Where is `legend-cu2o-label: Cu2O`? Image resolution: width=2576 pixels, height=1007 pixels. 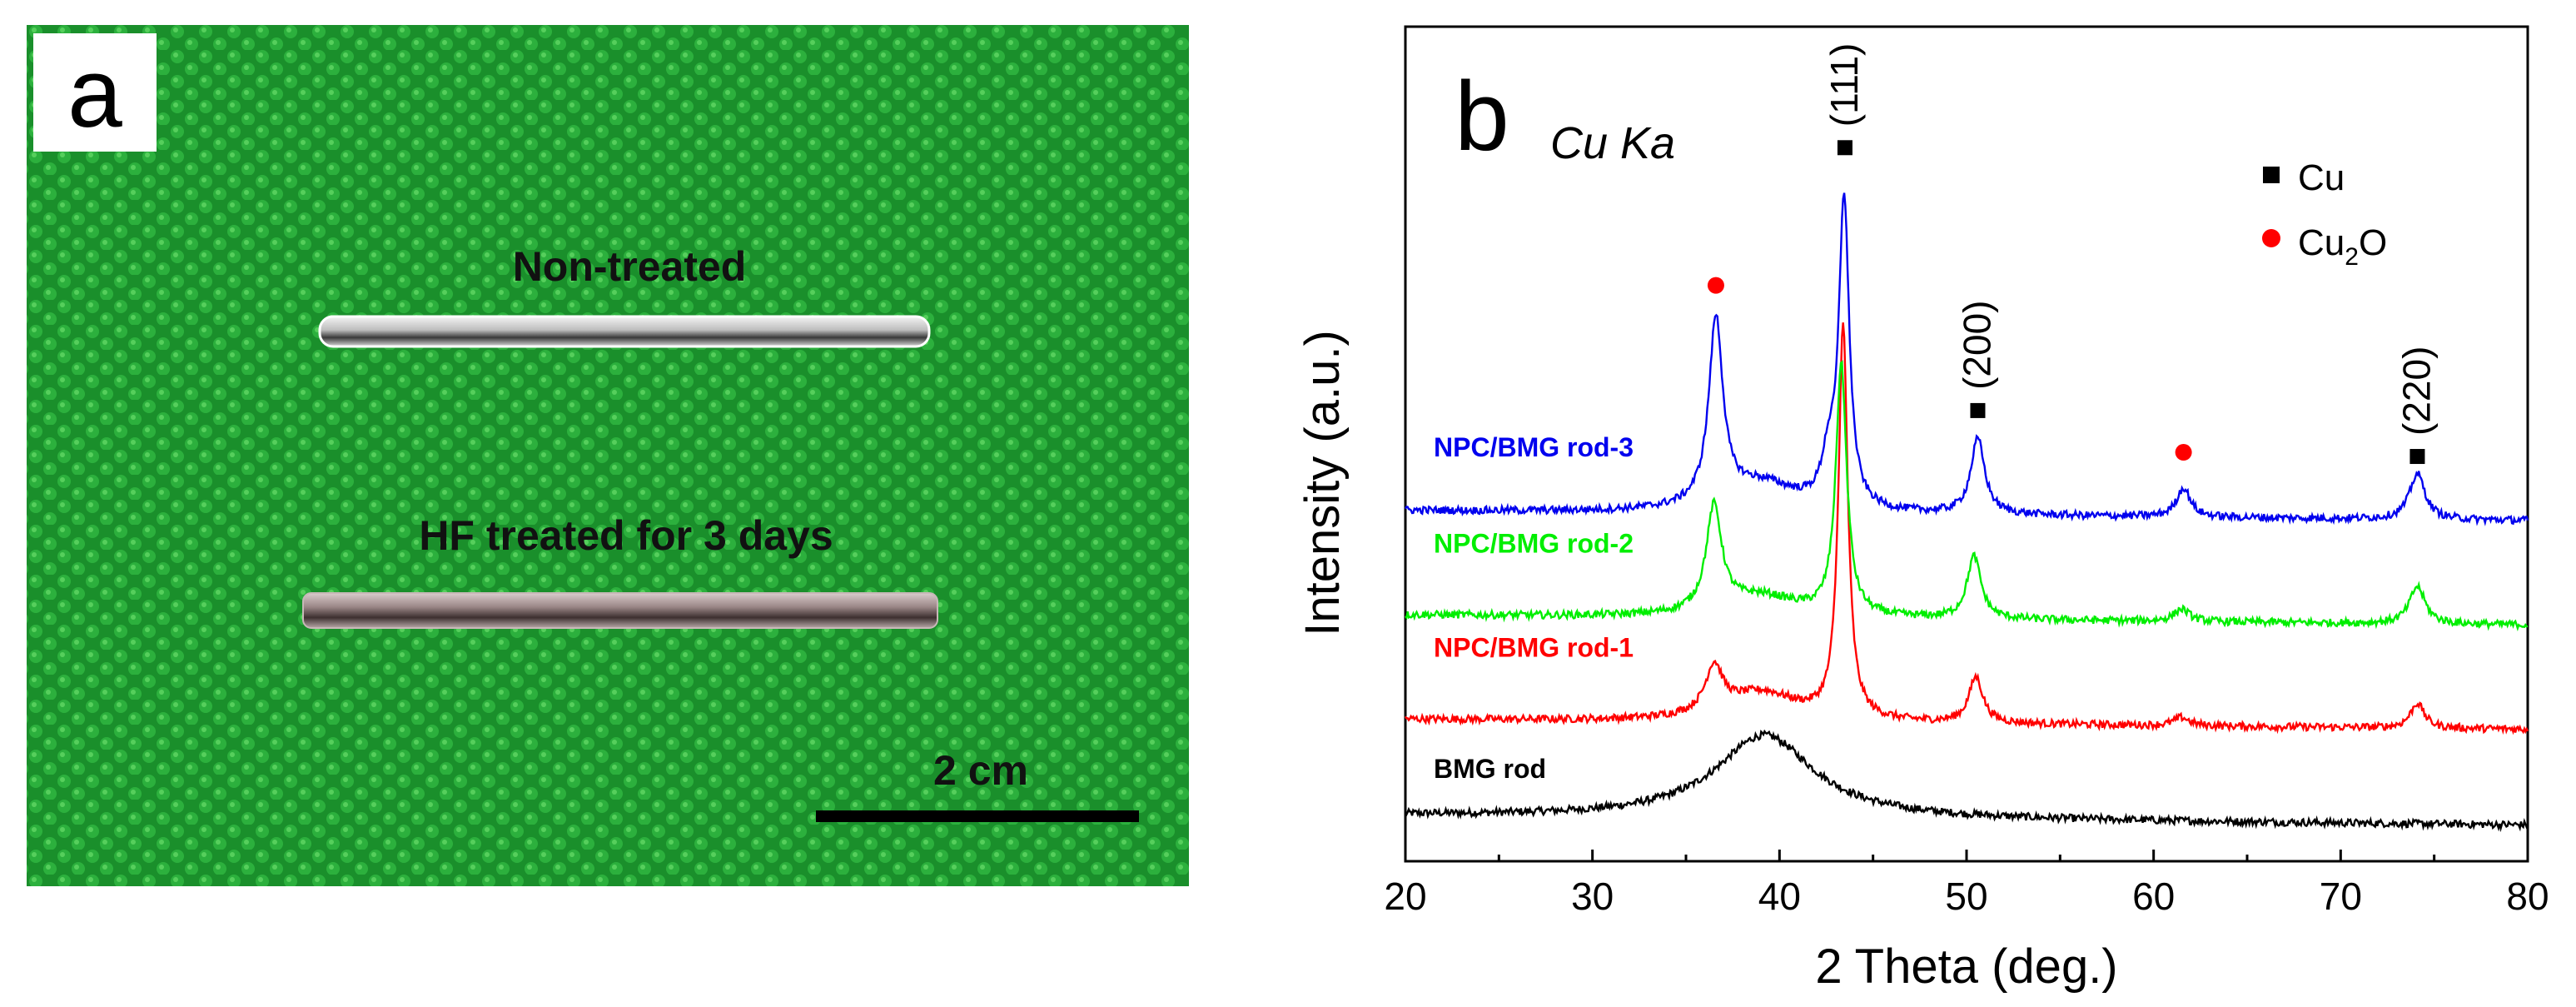 legend-cu2o-label: Cu2O is located at coordinates (2342, 246).